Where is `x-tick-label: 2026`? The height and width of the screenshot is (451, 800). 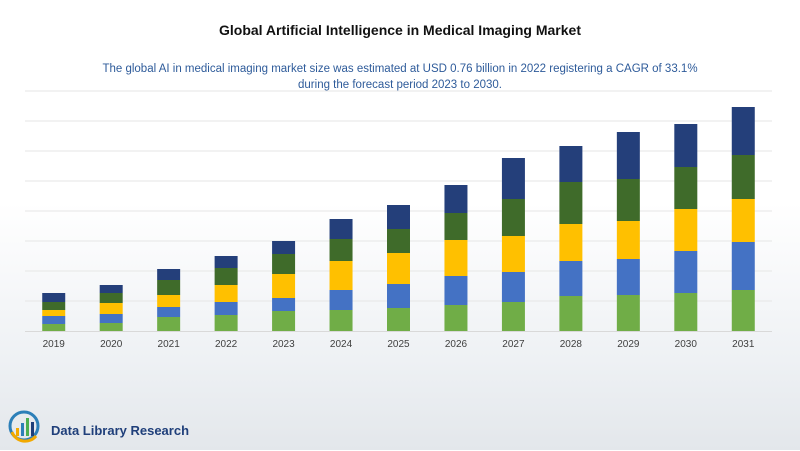
x-tick-label: 2026 is located at coordinates (456, 344).